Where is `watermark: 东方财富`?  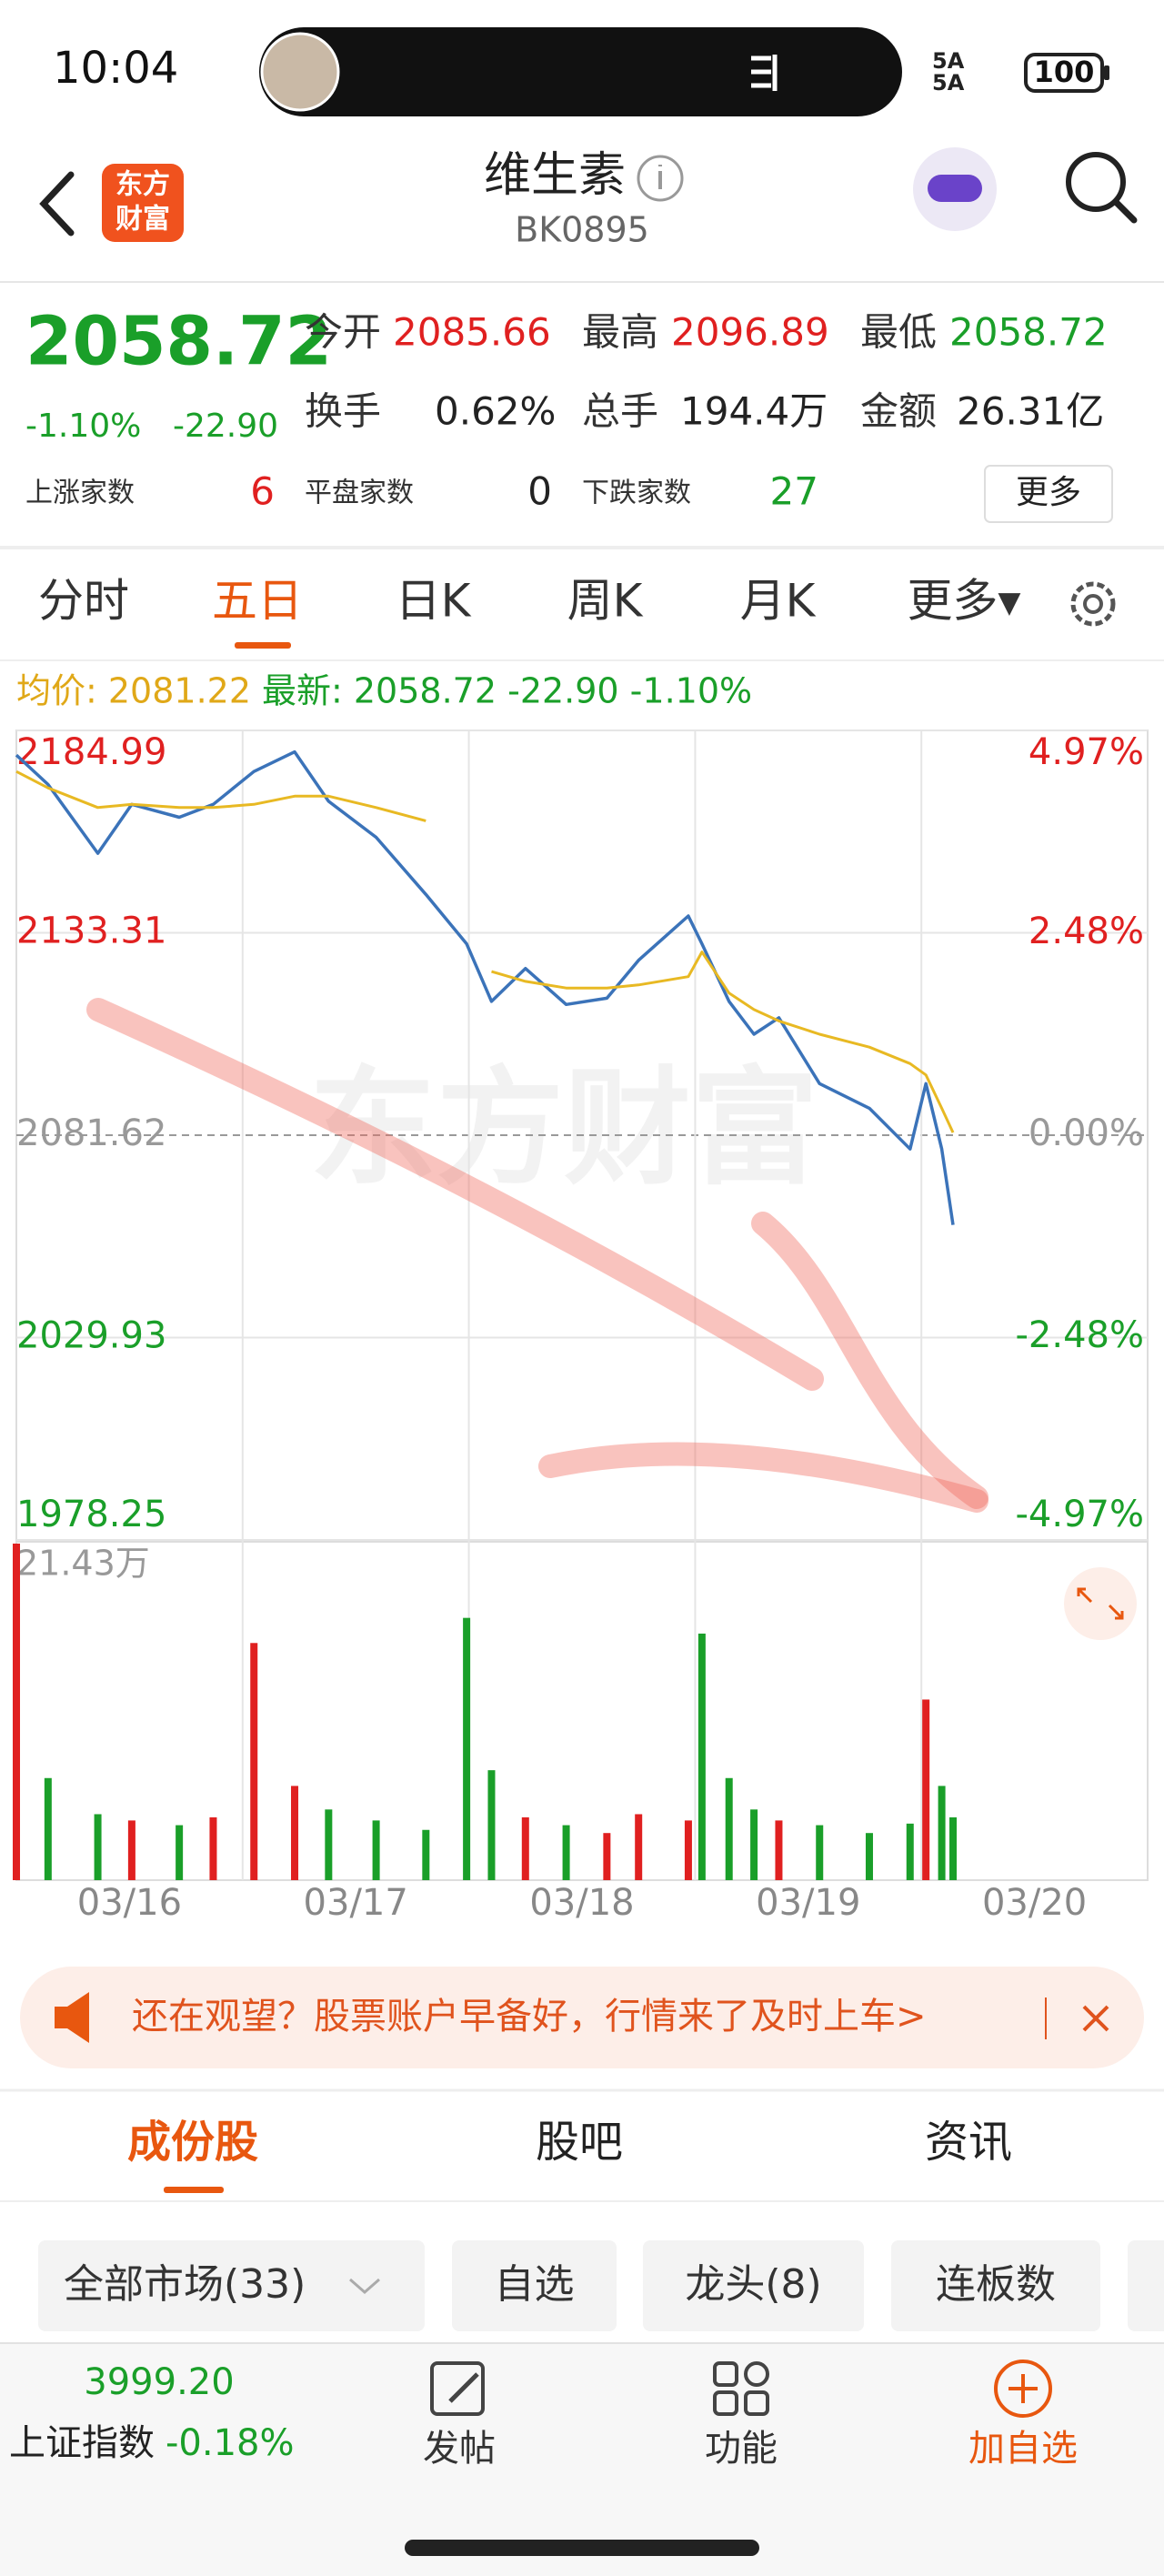
watermark: 东方财富 is located at coordinates (564, 1129).